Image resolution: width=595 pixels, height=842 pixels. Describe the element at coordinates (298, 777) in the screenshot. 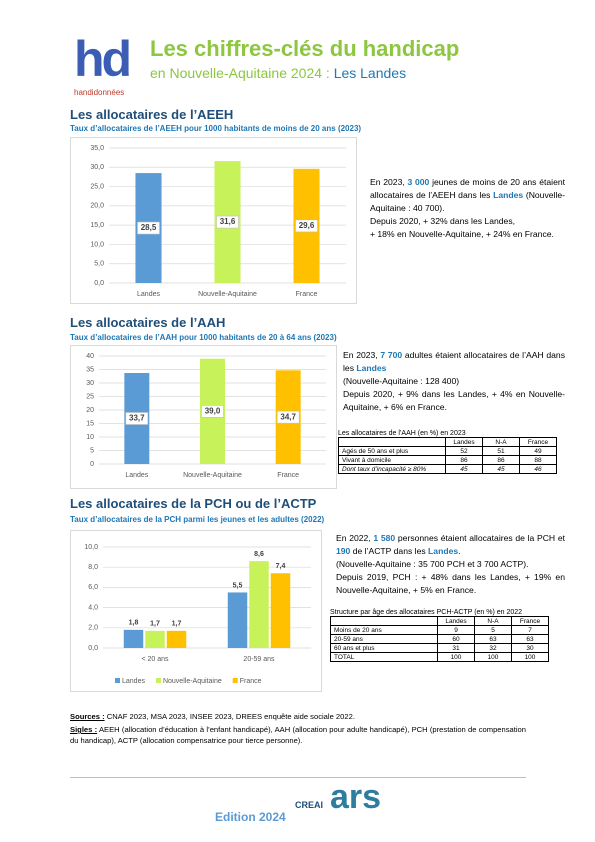

I see `divider` at that location.